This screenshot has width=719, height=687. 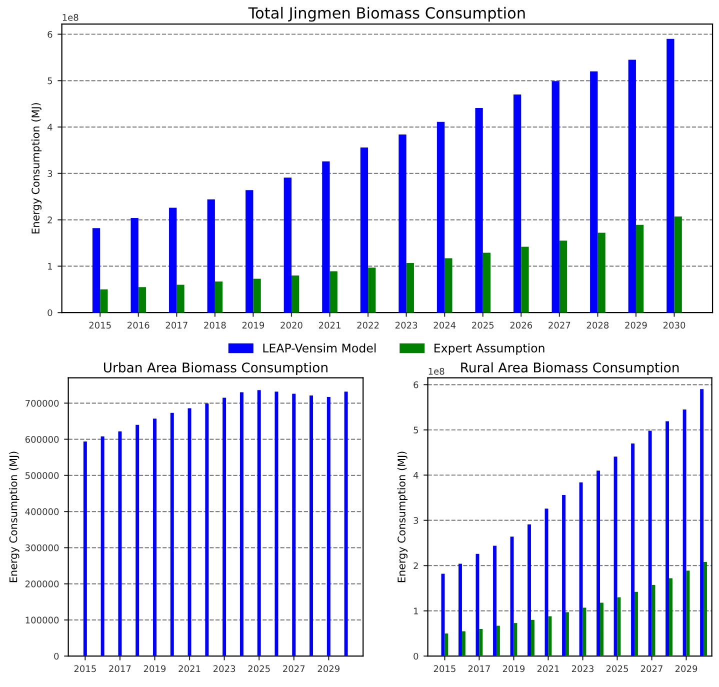 What do you see at coordinates (56, 656) in the screenshot?
I see `y-tick-label: 0` at bounding box center [56, 656].